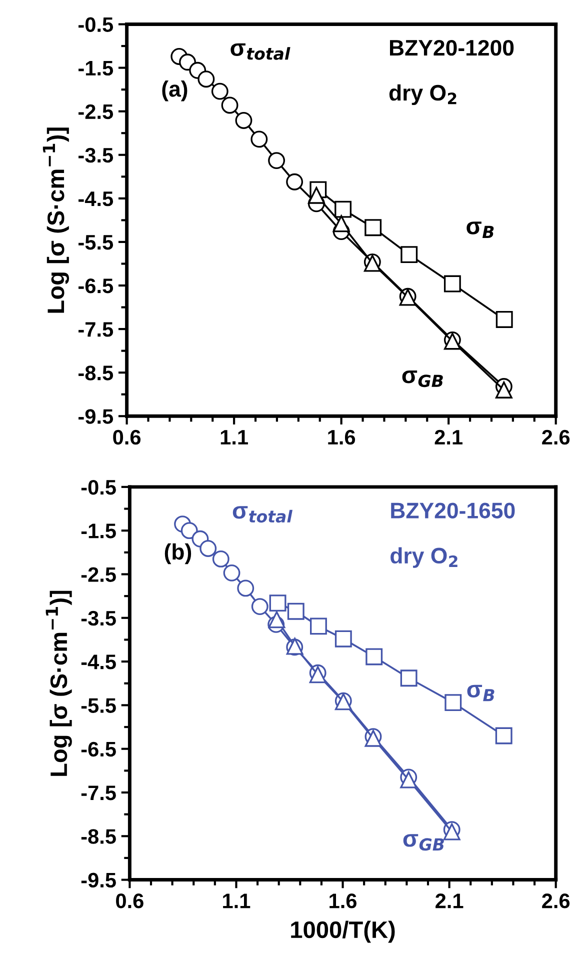 The image size is (579, 970). I want to click on annotation: BZY20-1650, so click(453, 510).